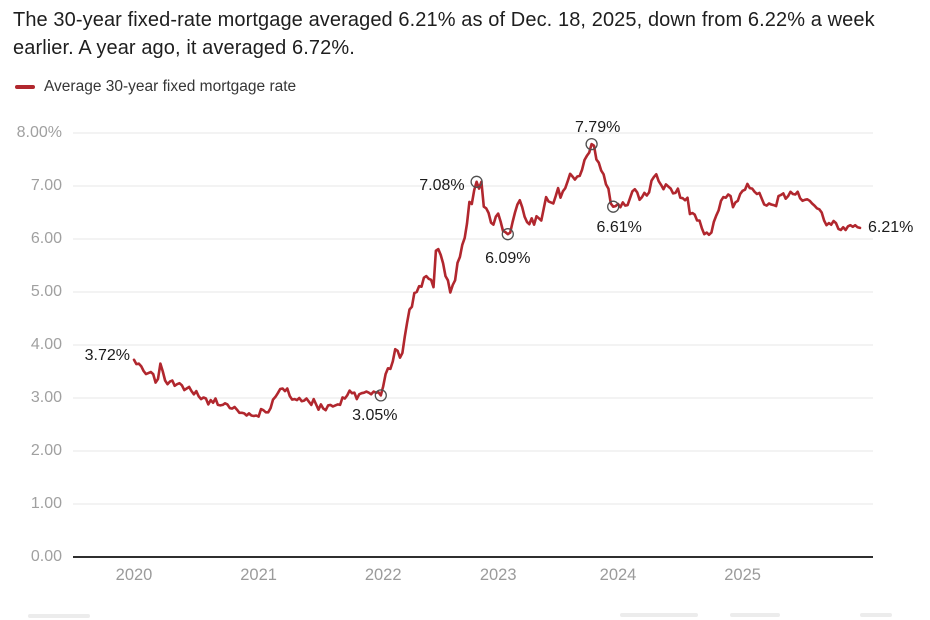  I want to click on annotation-label: 3.05%, so click(375, 416).